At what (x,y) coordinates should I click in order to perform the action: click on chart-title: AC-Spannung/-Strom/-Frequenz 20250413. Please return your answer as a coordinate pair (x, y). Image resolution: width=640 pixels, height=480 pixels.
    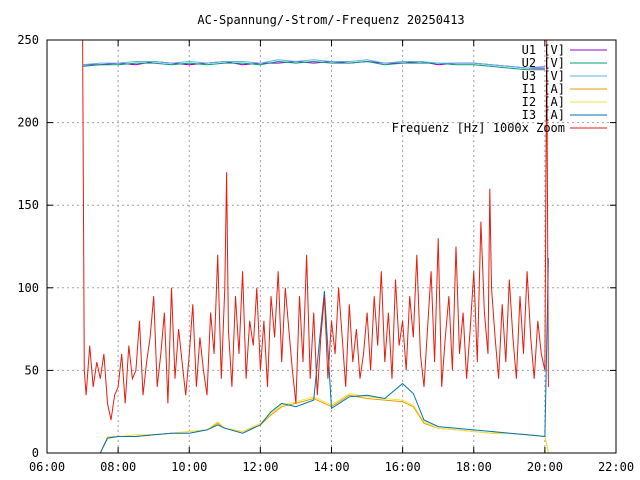
    Looking at the image, I should click on (330, 20).